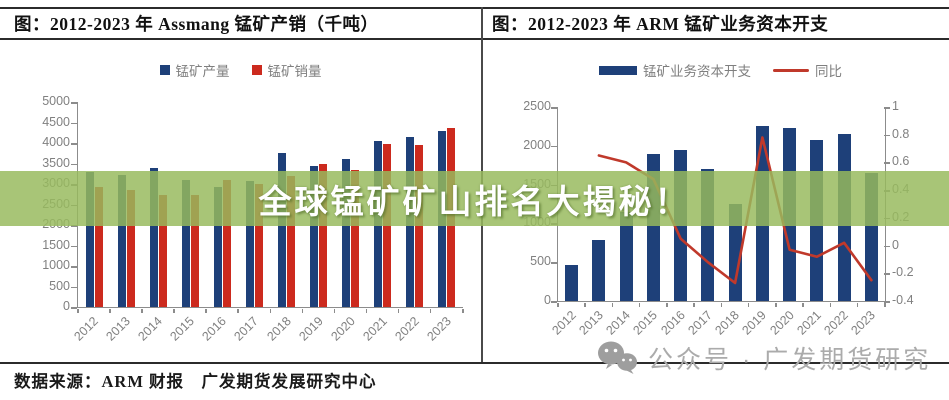 This screenshot has height=400, width=949. What do you see at coordinates (194, 250) in the screenshot?
I see `left-bar-sales-2015` at bounding box center [194, 250].